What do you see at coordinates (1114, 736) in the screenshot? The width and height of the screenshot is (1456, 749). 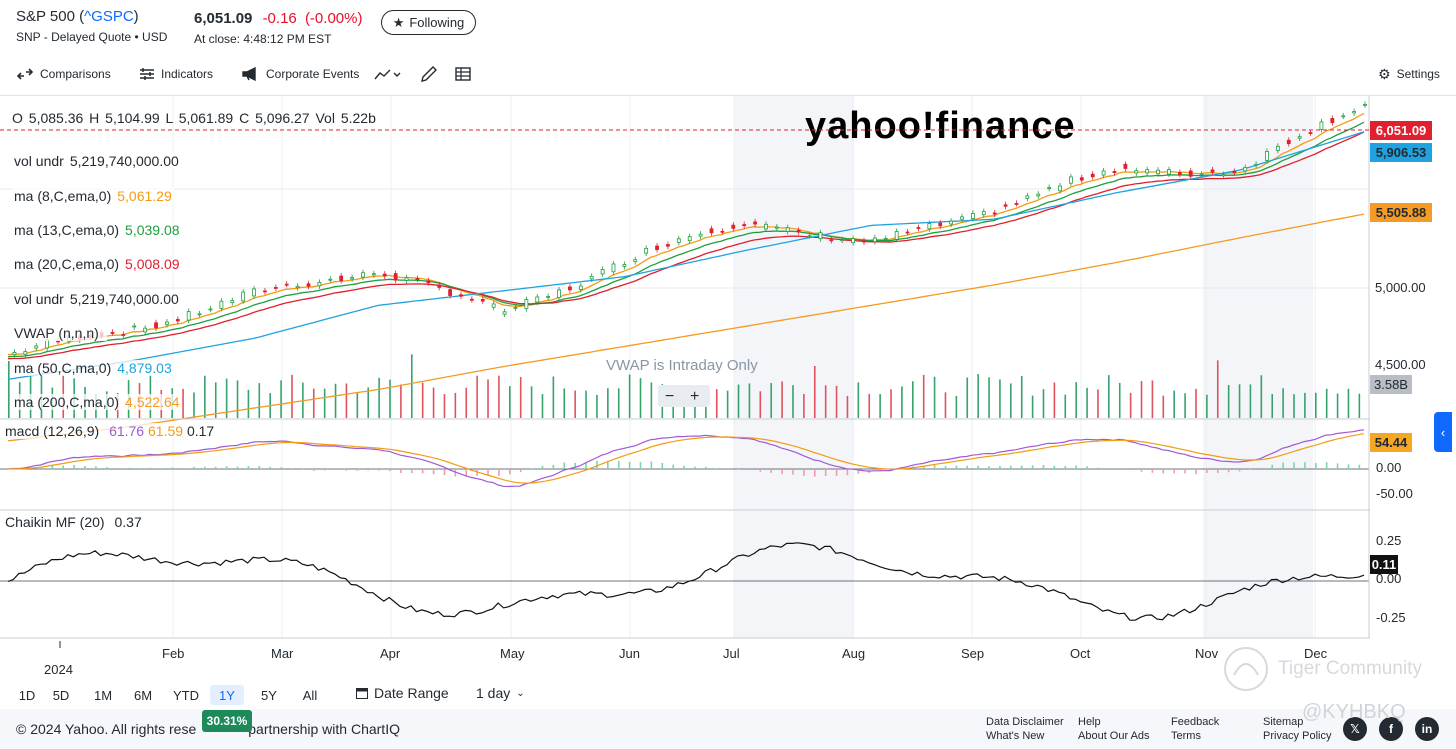 I see `footer-link: About Our Ads` at bounding box center [1114, 736].